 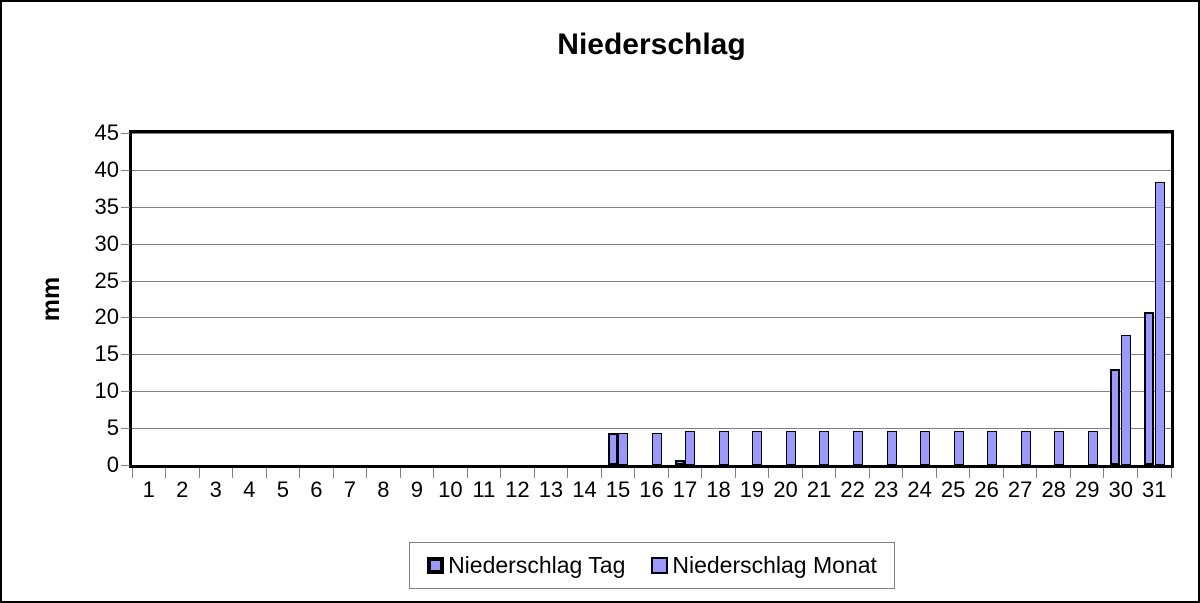 I want to click on x-tick-label: 18, so click(x=718, y=489).